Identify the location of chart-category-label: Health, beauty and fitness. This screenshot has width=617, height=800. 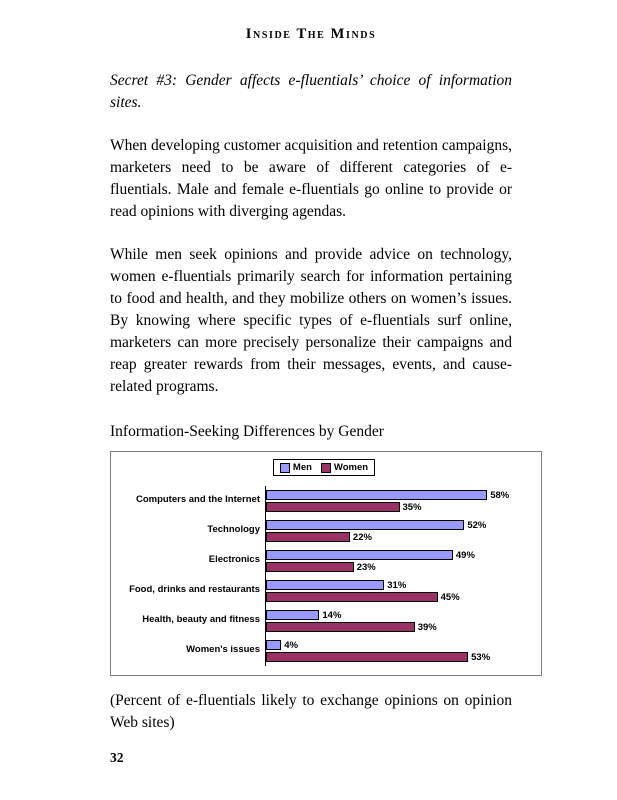
(201, 620).